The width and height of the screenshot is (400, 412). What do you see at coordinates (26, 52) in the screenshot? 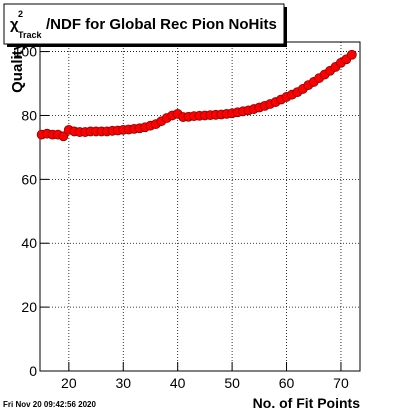
I see `y-tick-label: 100` at bounding box center [26, 52].